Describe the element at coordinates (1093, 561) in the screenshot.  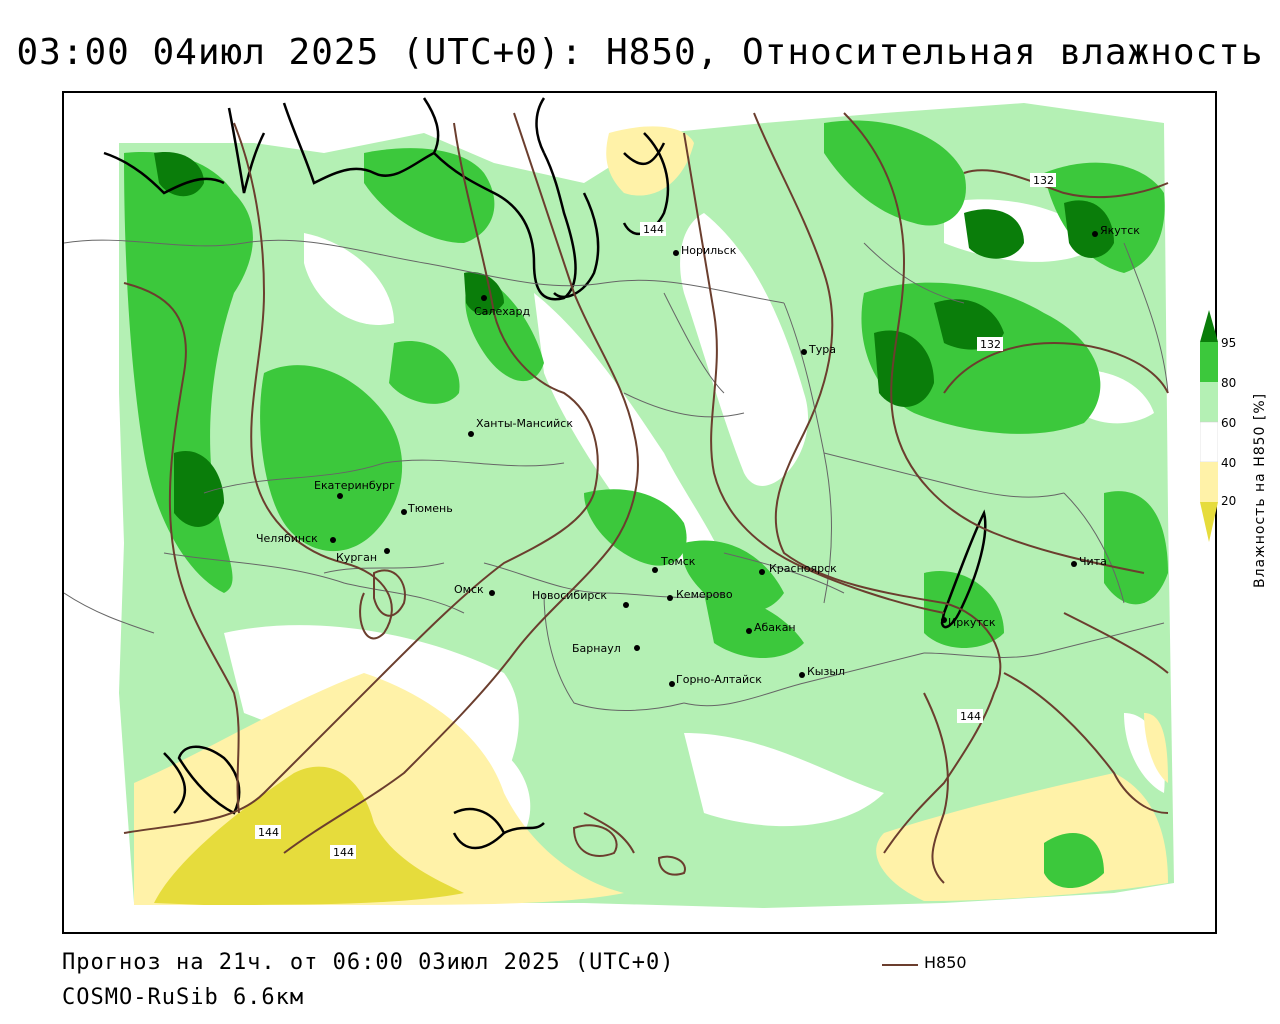
I see `svg-text: Чита` at that location.